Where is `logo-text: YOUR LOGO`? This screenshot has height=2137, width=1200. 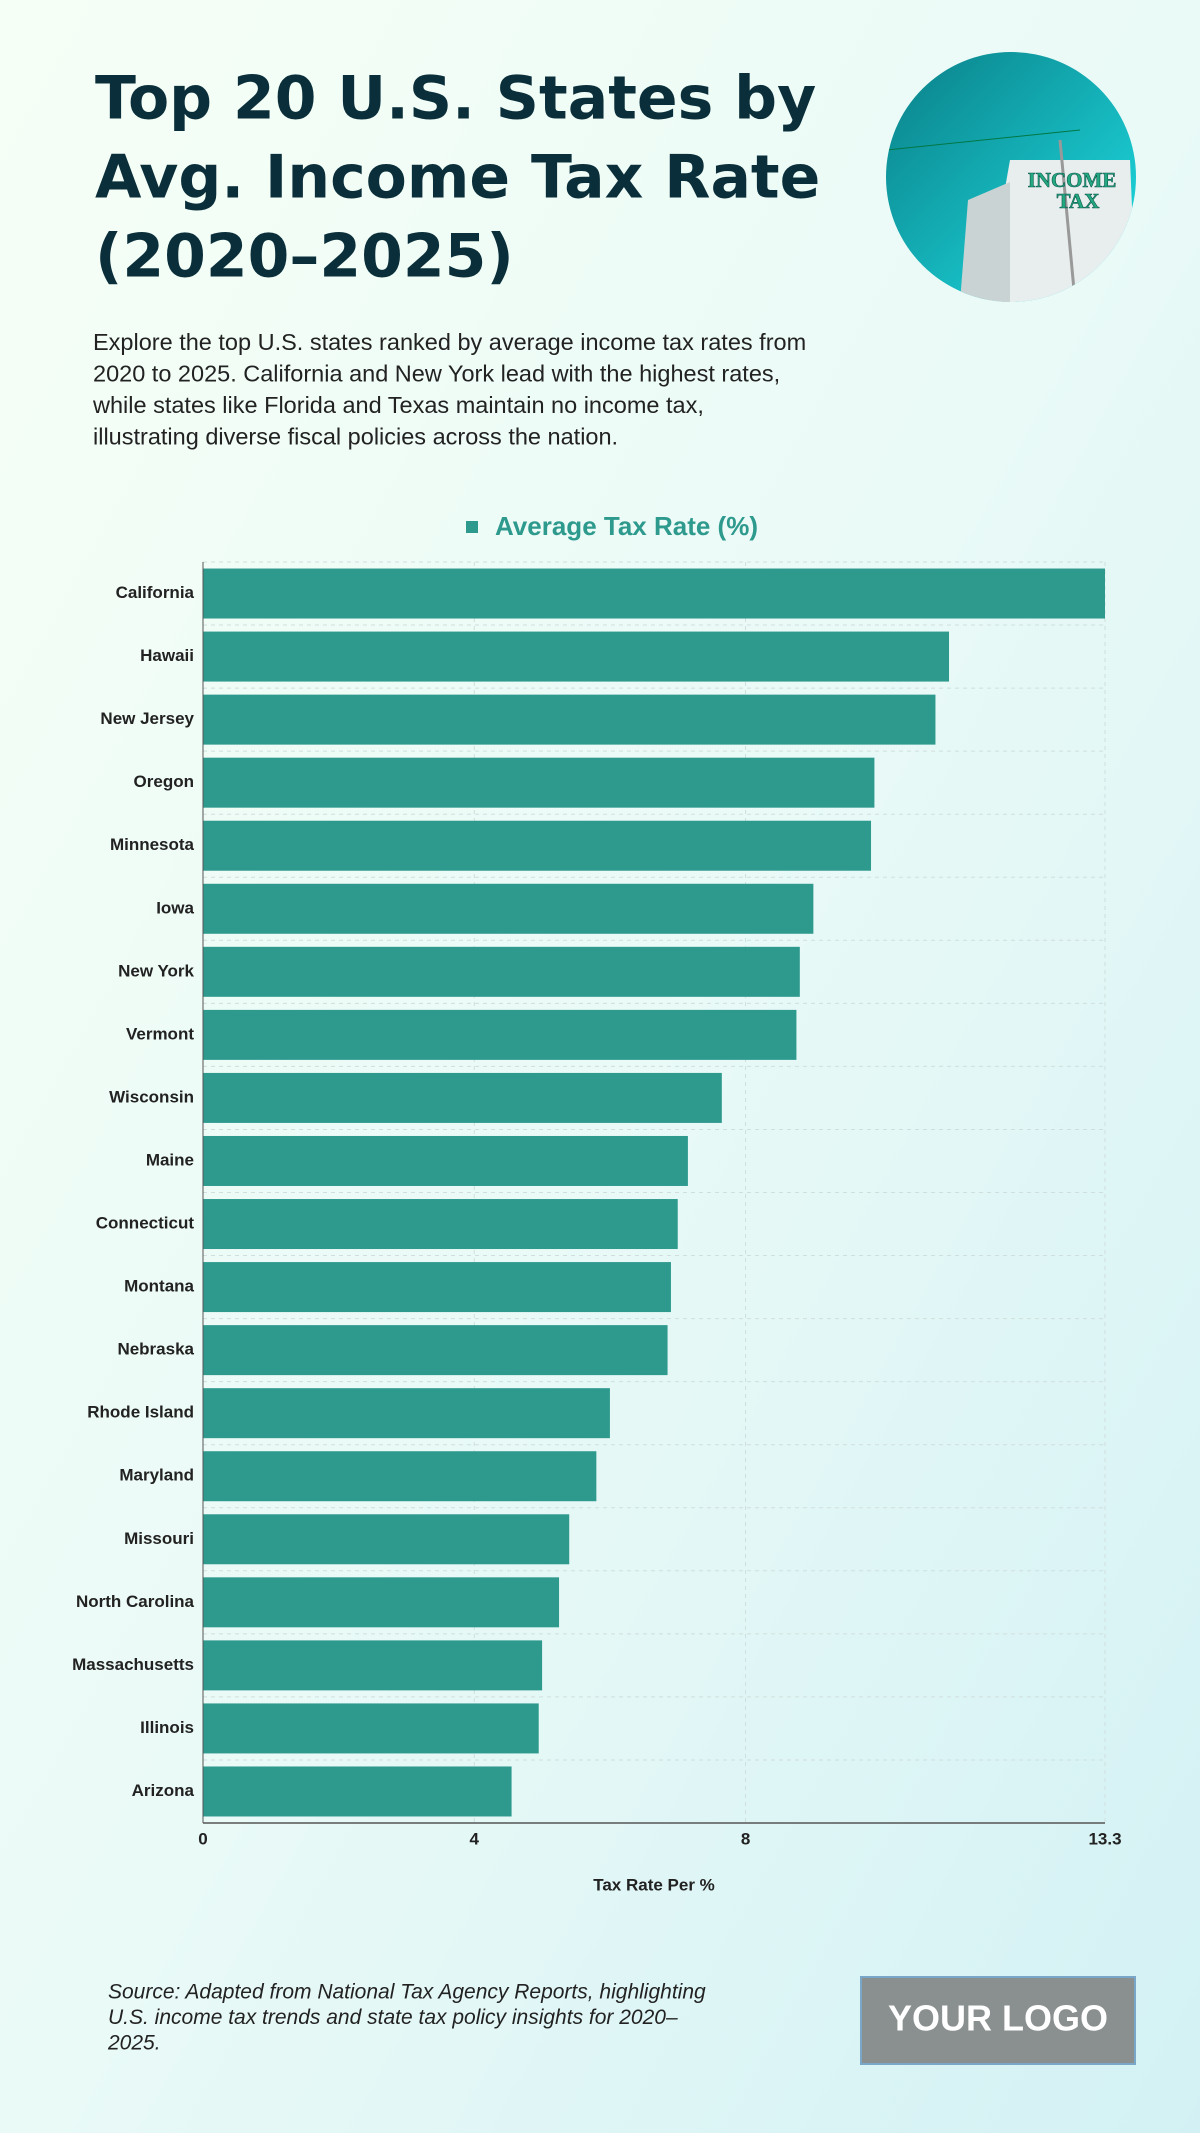
logo-text: YOUR LOGO is located at coordinates (998, 2018).